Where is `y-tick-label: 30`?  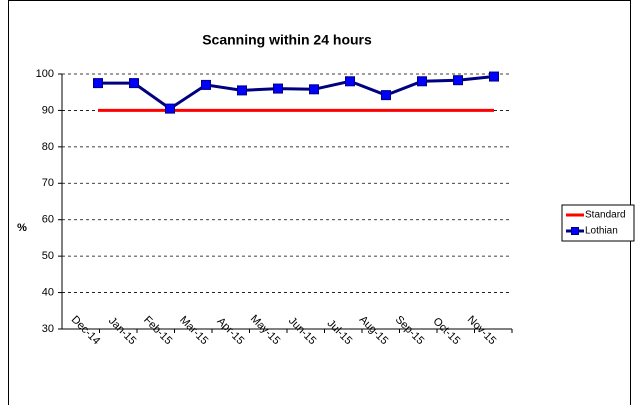
y-tick-label: 30 is located at coordinates (48, 329).